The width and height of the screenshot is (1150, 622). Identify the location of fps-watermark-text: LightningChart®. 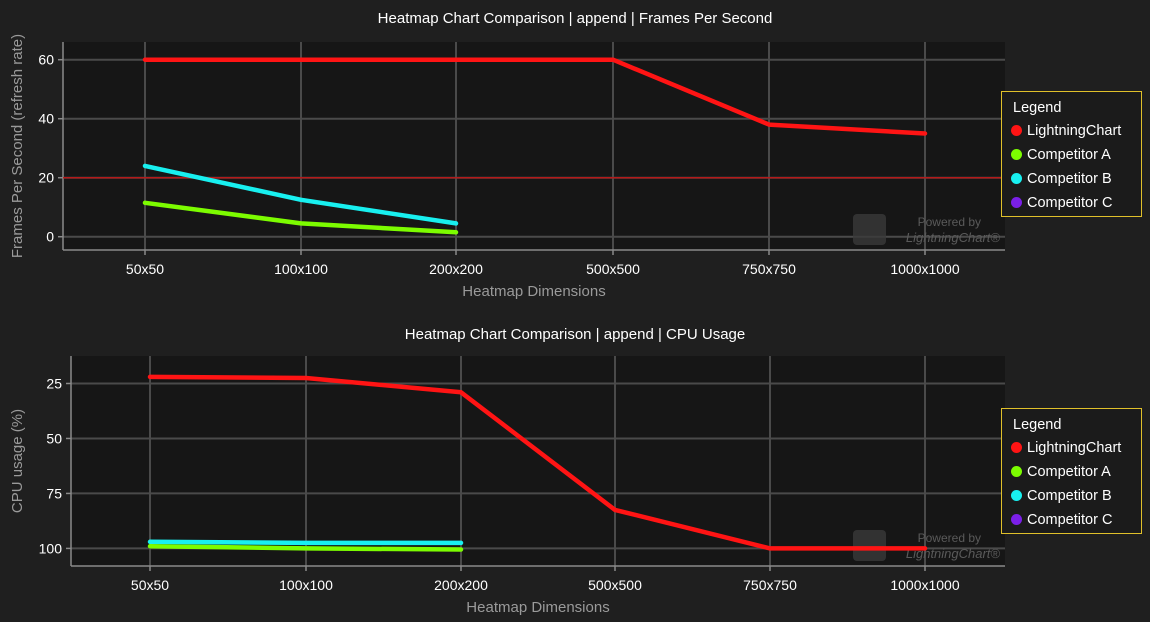
(953, 237).